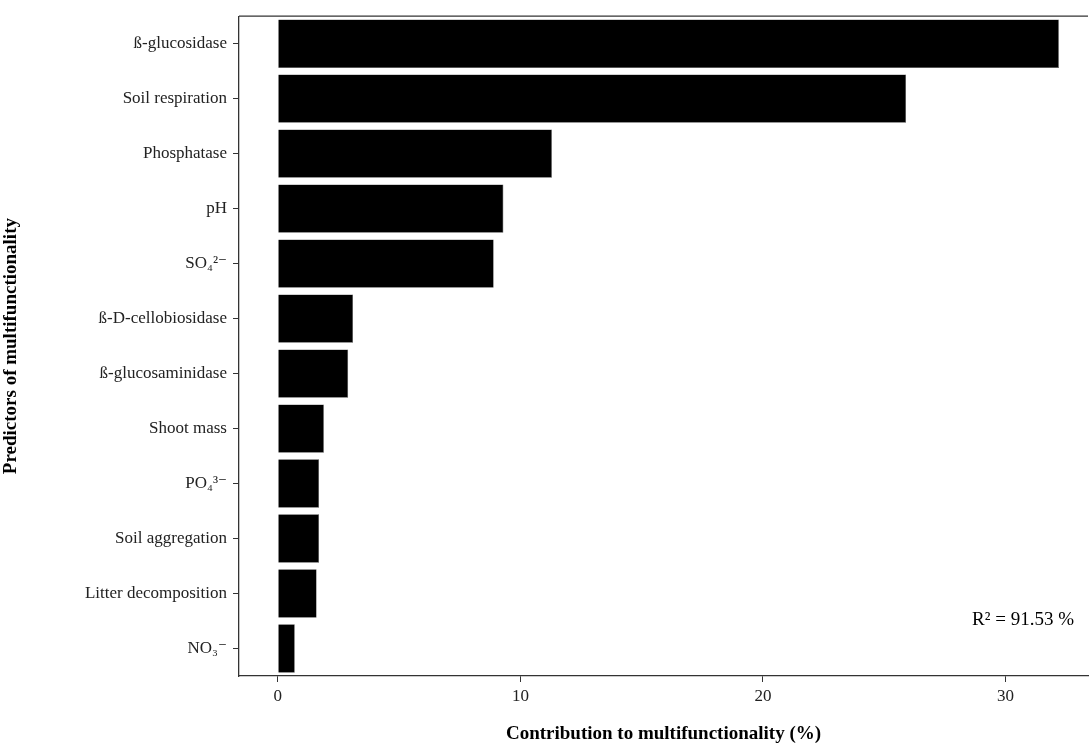 The image size is (1089, 745). What do you see at coordinates (216, 208) in the screenshot?
I see `y-tick-label: pH` at bounding box center [216, 208].